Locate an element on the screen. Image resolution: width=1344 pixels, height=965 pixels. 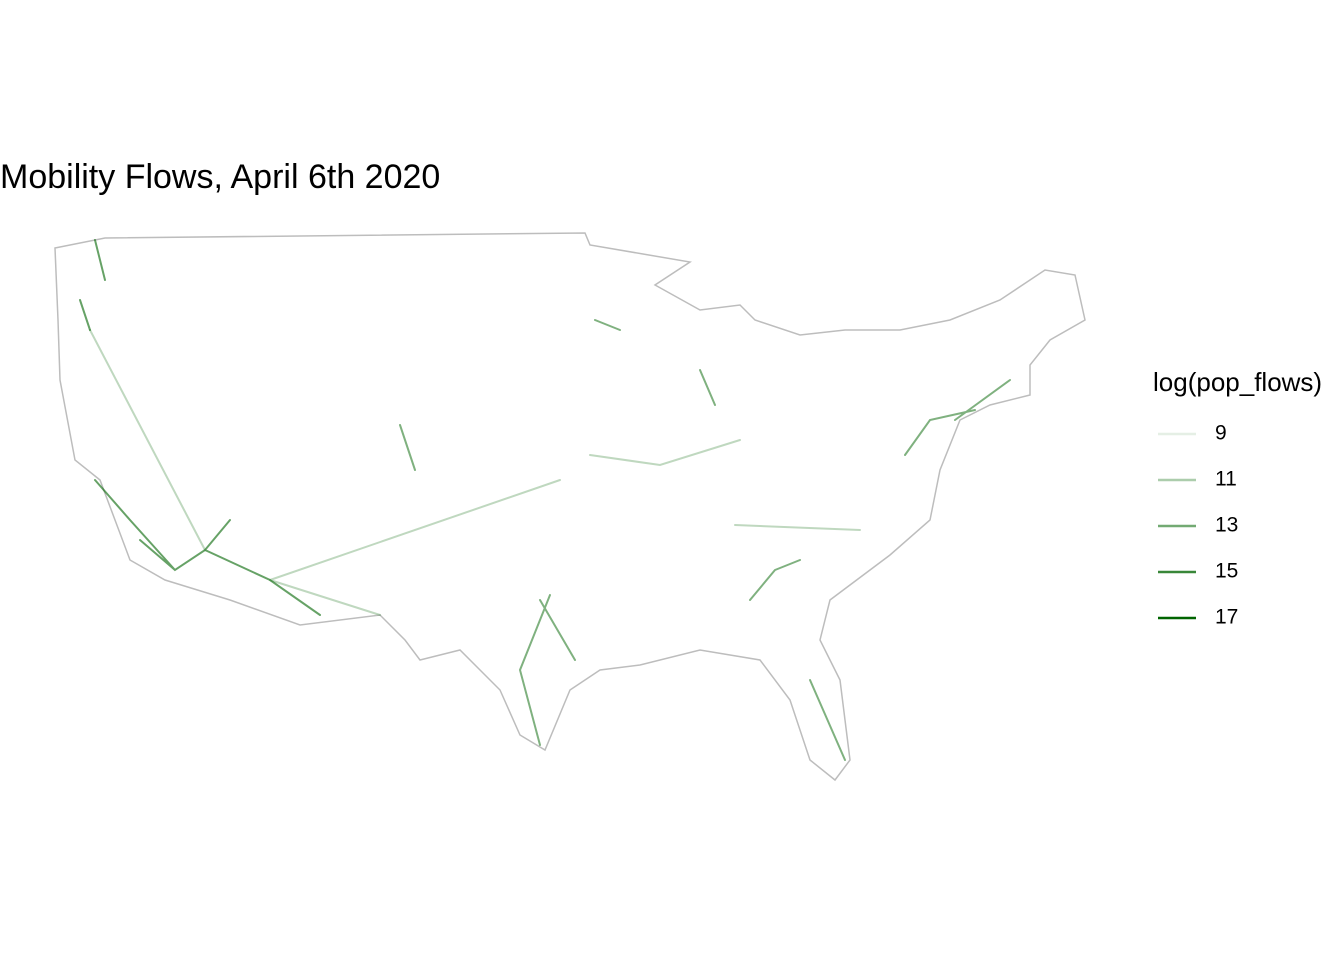
legend-label: 9 is located at coordinates (1221, 433).